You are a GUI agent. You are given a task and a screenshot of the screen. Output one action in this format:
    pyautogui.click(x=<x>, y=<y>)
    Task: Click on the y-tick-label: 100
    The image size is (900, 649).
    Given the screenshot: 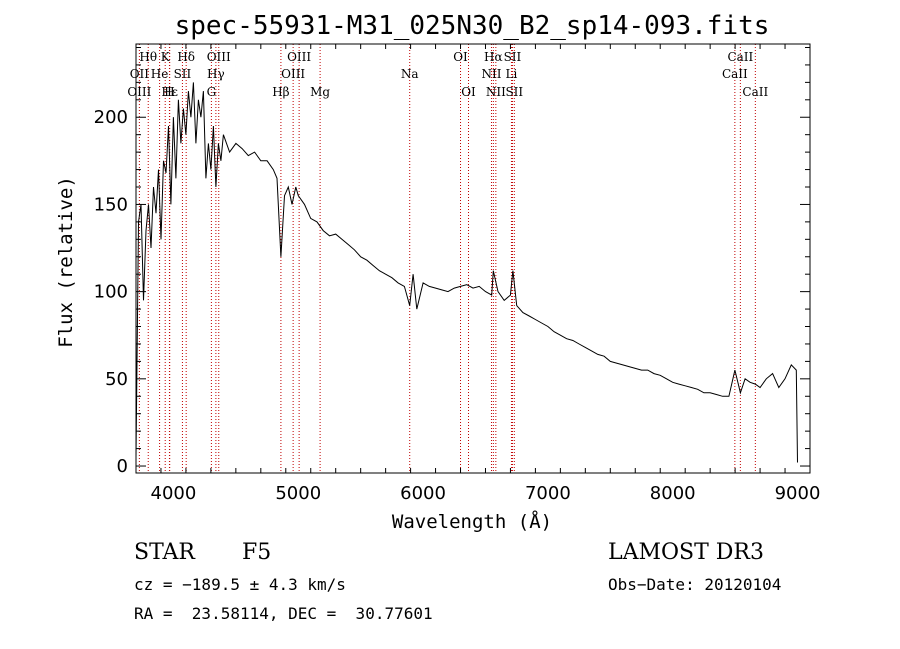 What is the action you would take?
    pyautogui.click(x=111, y=292)
    